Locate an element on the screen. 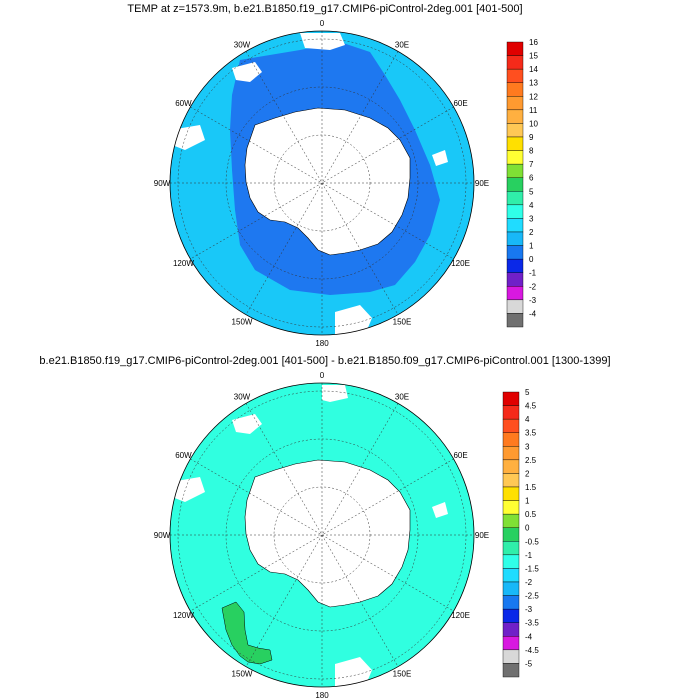 The height and width of the screenshot is (700, 700). colorbar-label: 11 is located at coordinates (533, 110).